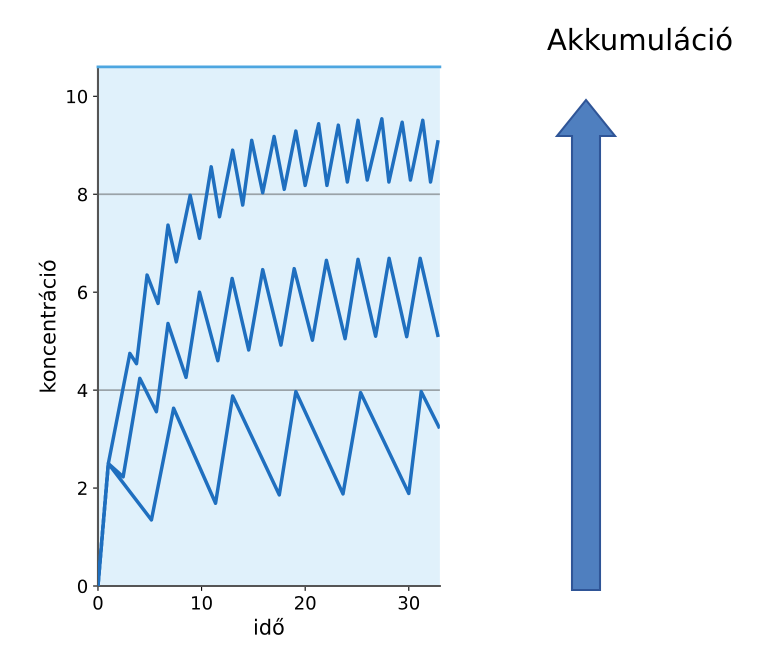 The image size is (769, 656). I want to click on y-tick-label: 10, so click(77, 97).